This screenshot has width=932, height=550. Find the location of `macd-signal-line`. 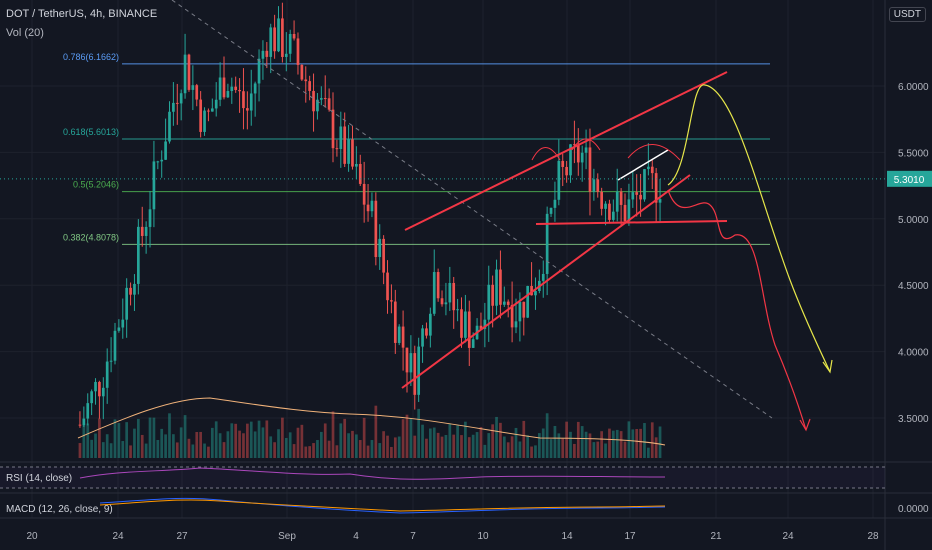

macd-signal-line is located at coordinates (382, 505).